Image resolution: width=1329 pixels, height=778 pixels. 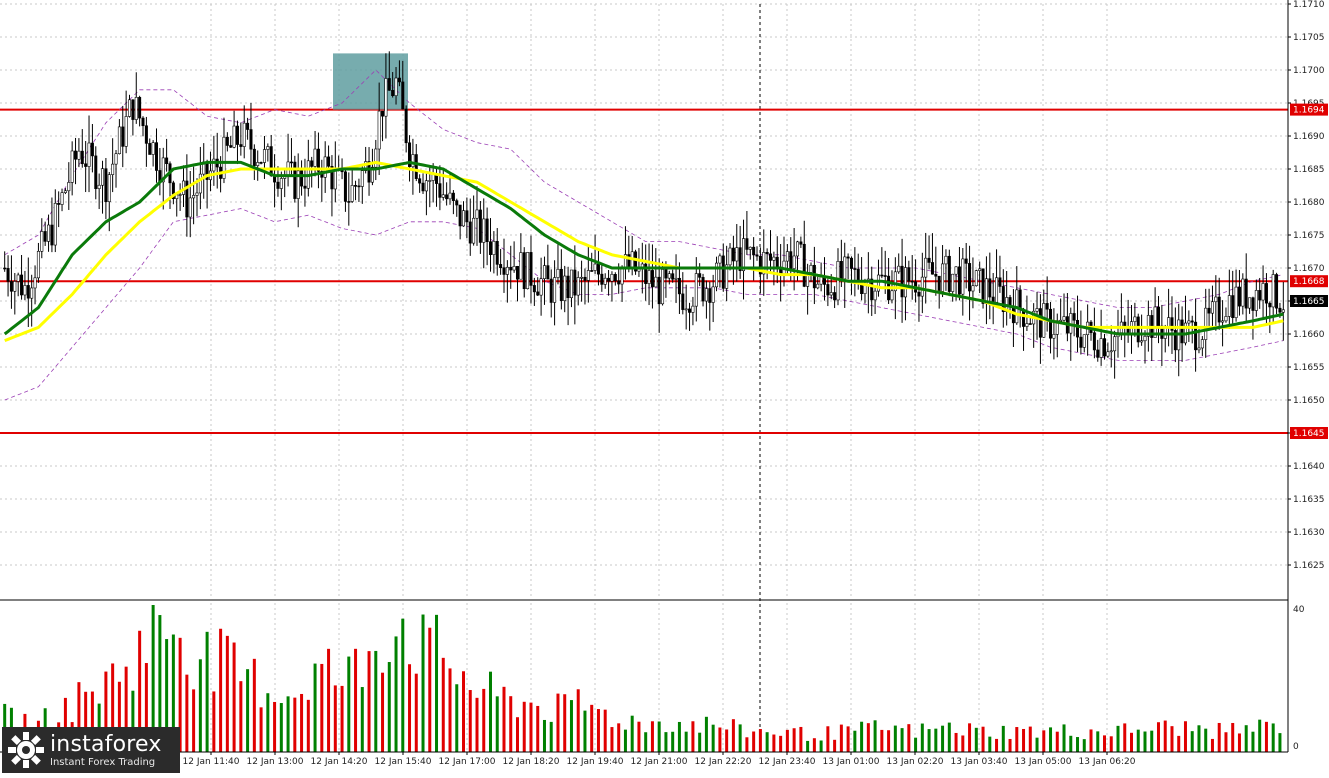 What do you see at coordinates (659, 762) in the screenshot?
I see `time-tick-label: 12 Jan 21:00` at bounding box center [659, 762].